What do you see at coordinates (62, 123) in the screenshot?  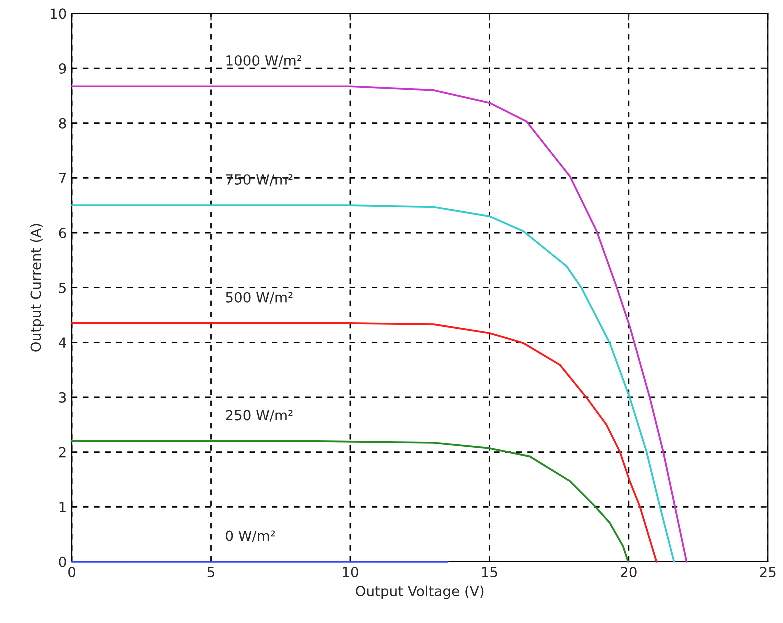 I see `y-tick-label: 8` at bounding box center [62, 123].